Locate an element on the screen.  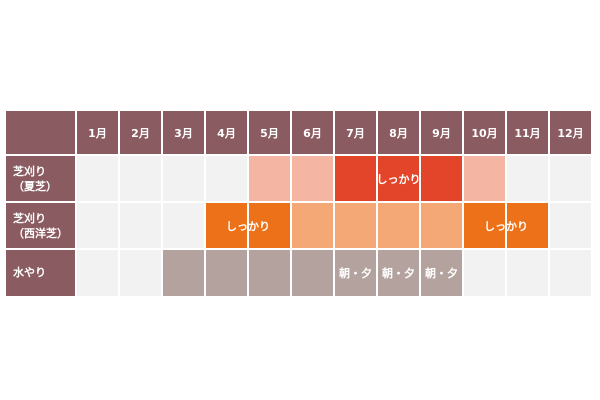
header-corner is located at coordinates (41, 133).